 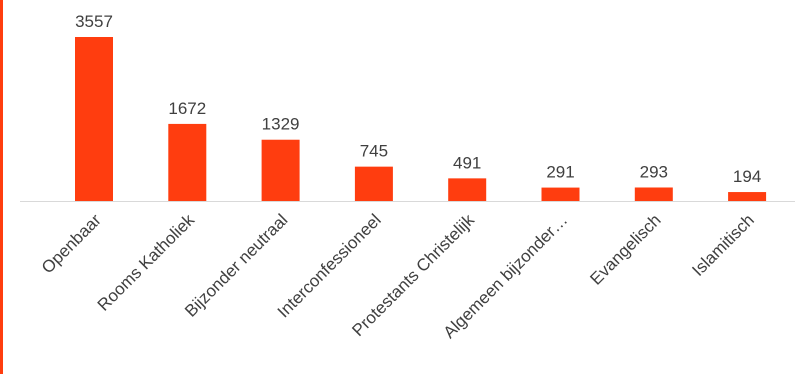 I want to click on x-tick-label-1: Rooms Katholiek, so click(x=146, y=262).